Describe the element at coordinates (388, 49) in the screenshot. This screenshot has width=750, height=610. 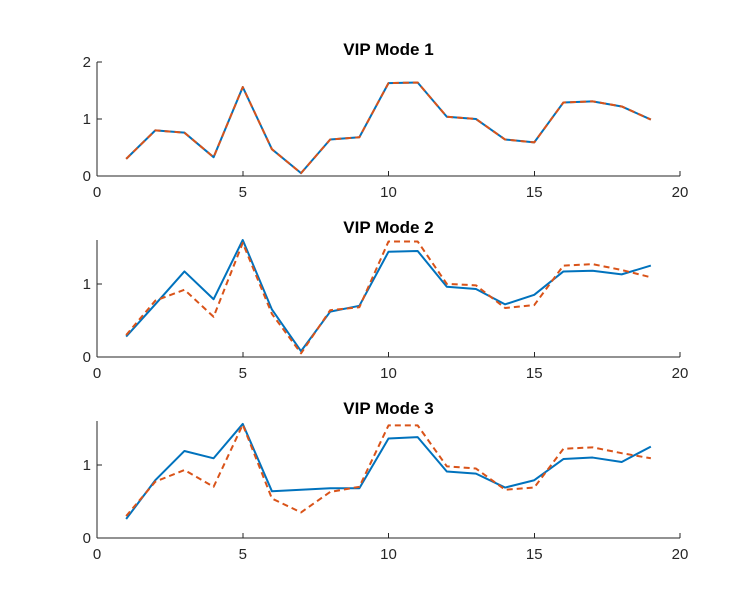
I see `subplot-title: VIP Mode 1` at that location.